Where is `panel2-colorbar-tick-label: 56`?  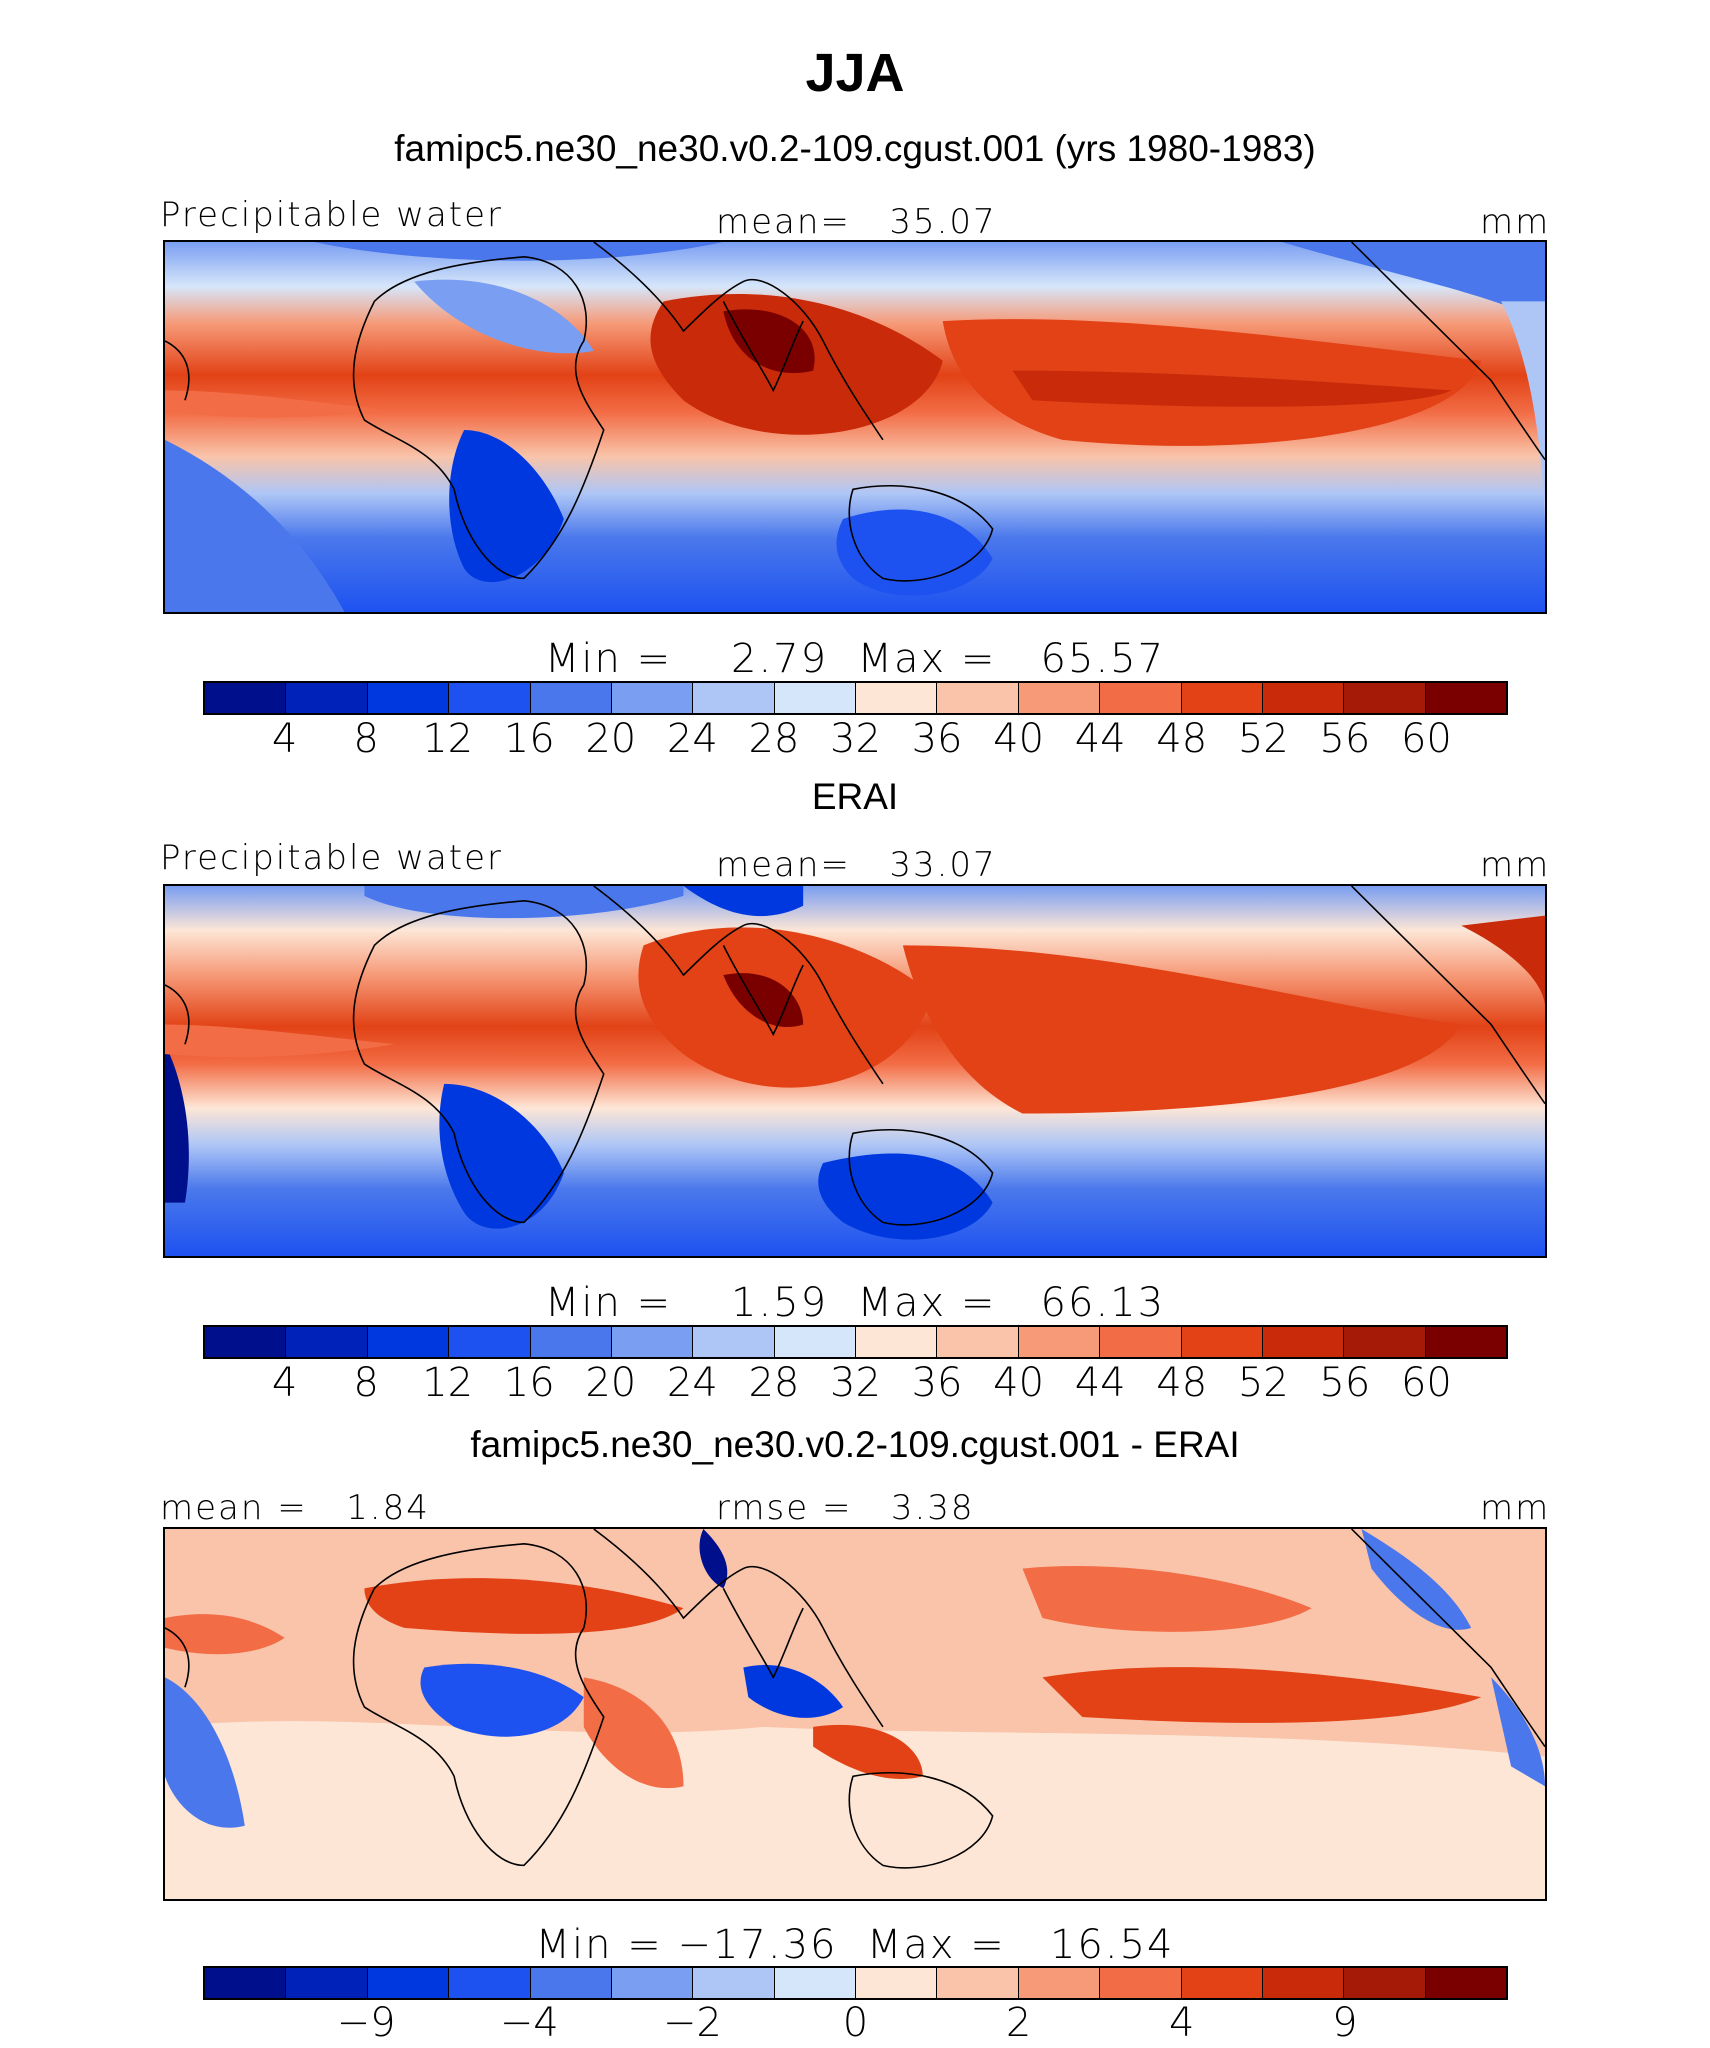
panel2-colorbar-tick-label: 56 is located at coordinates (1345, 1383).